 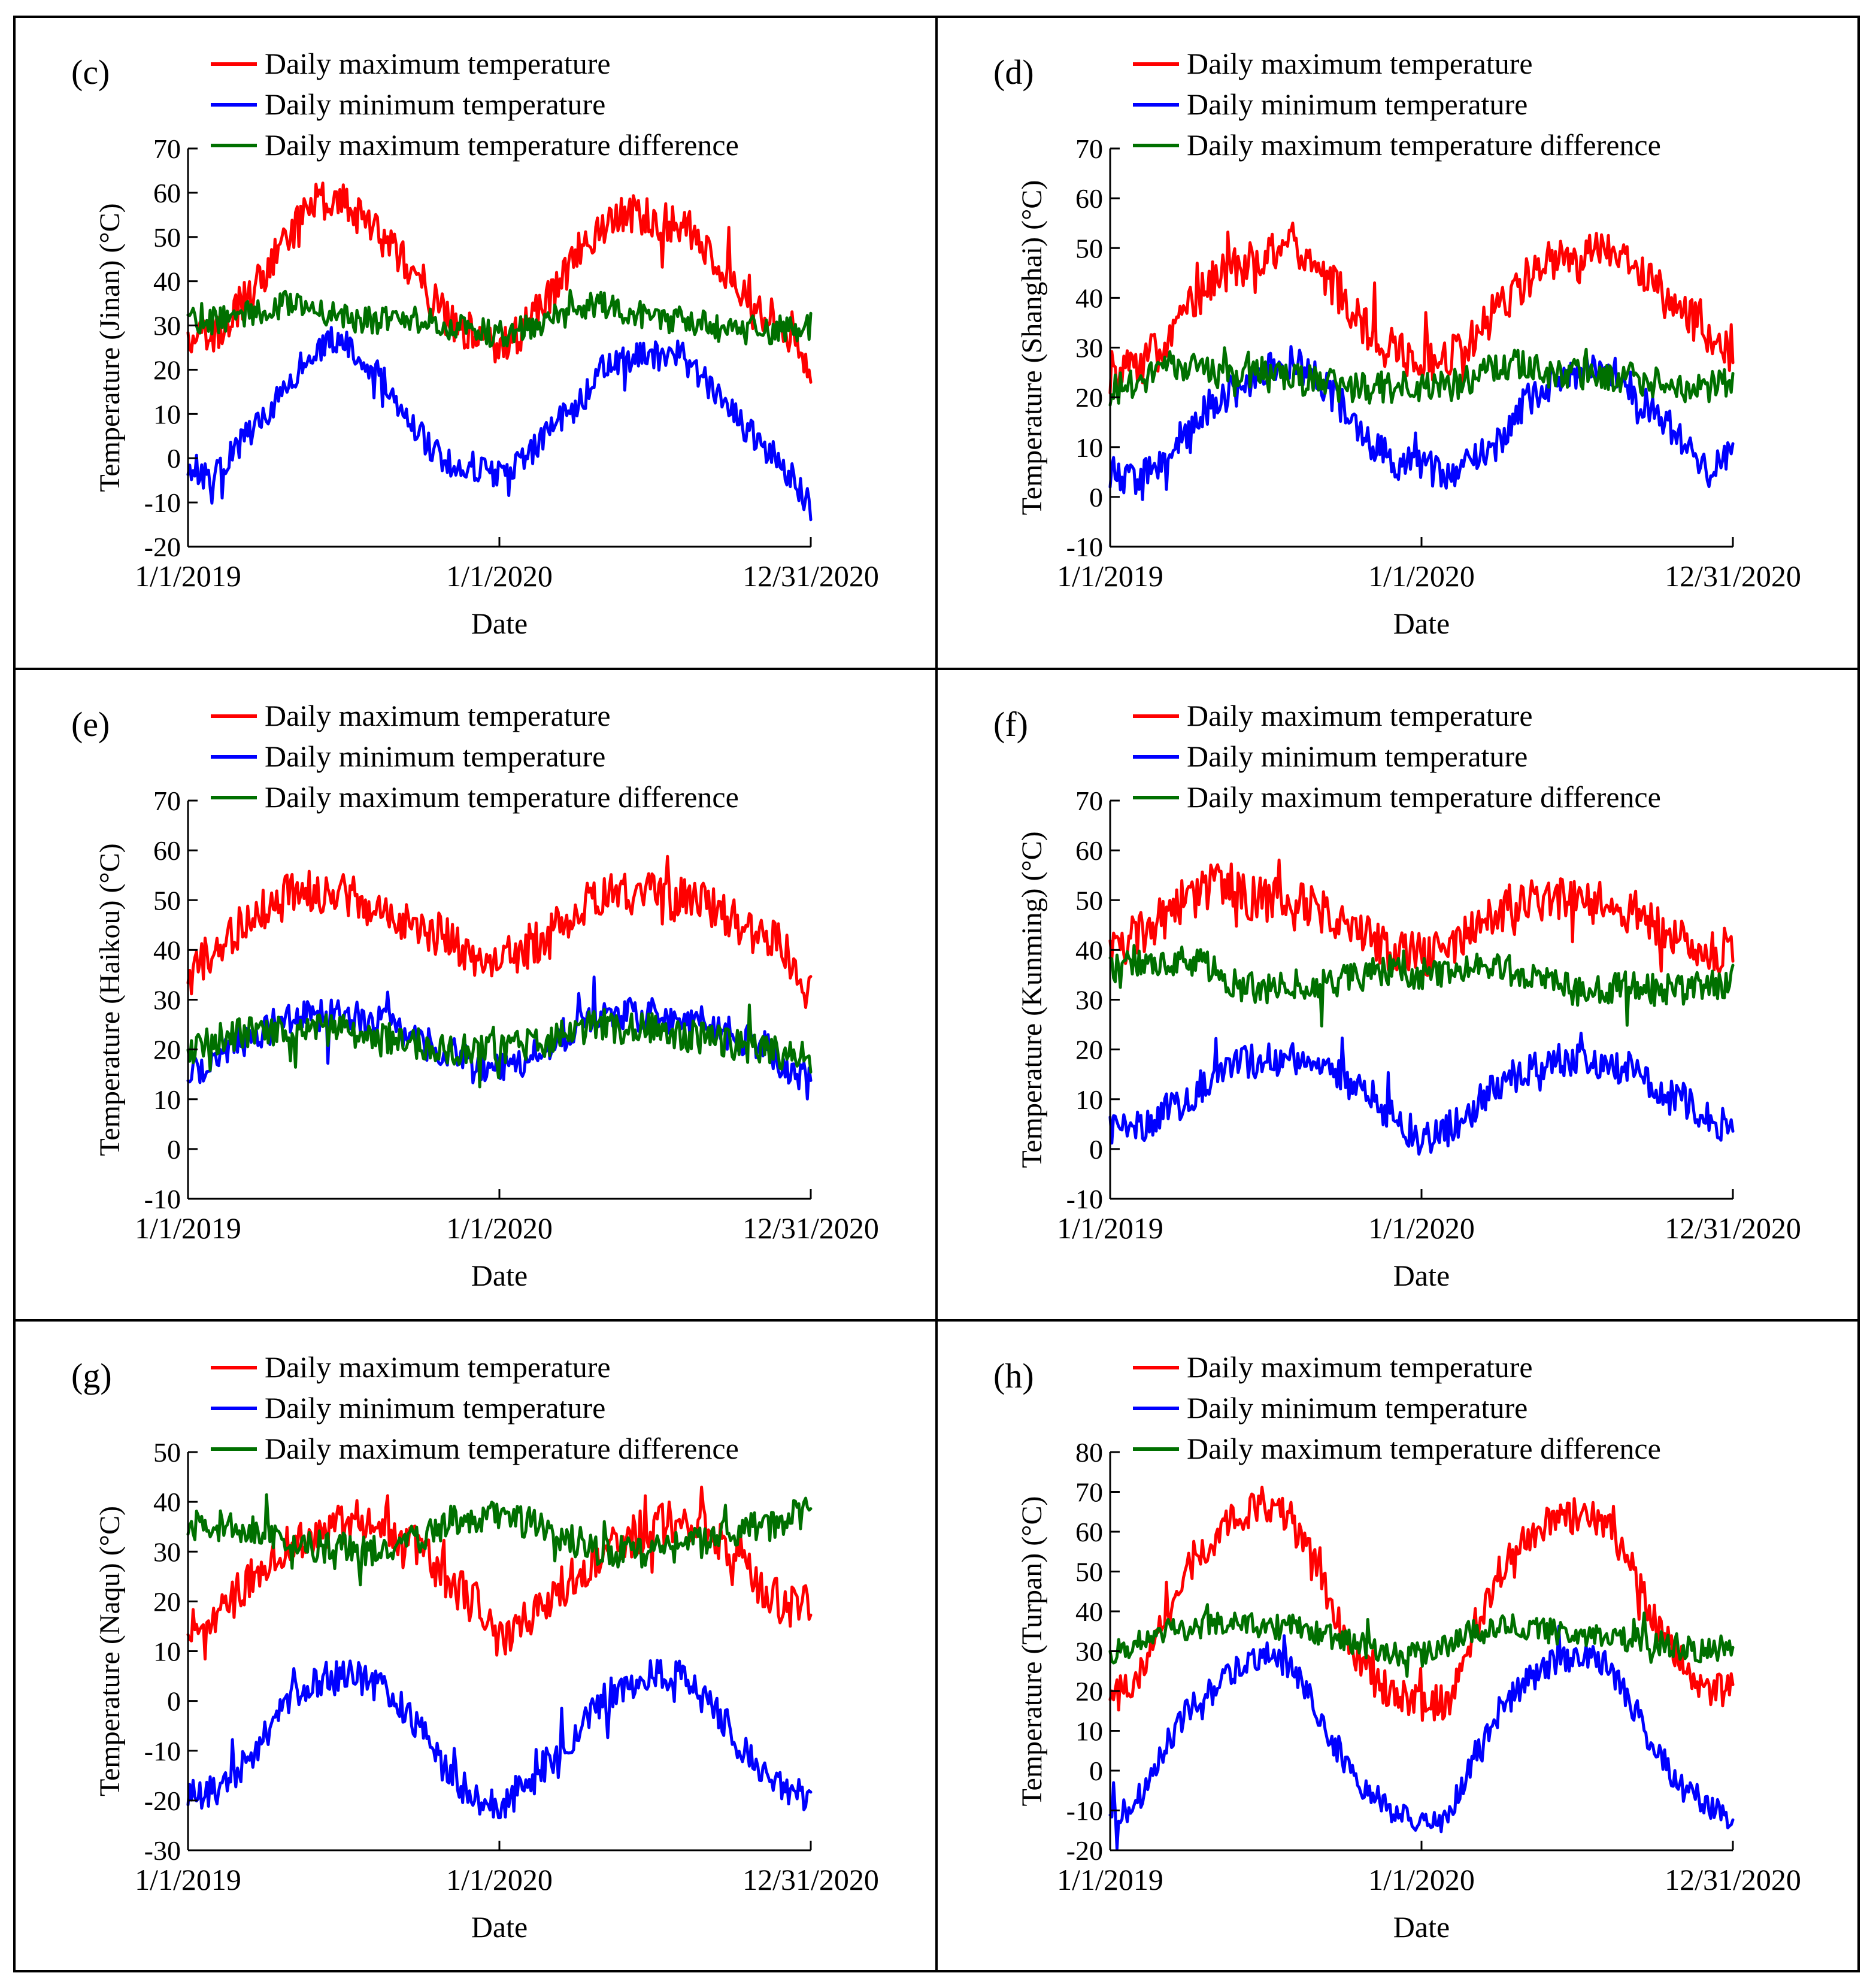 I want to click on y-axis-label: Temperature (Kunming) (°C), so click(x=1032, y=1000).